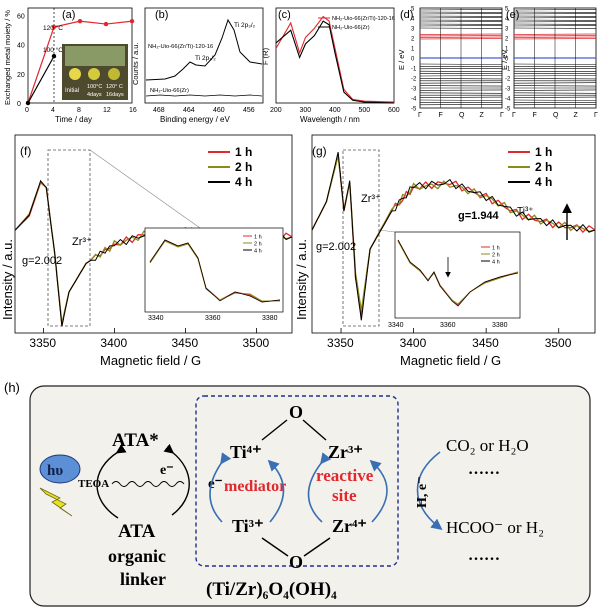 This screenshot has width=600, height=611. What do you see at coordinates (41, 79) in the screenshot?
I see `panel-a-series-line` at bounding box center [41, 79].